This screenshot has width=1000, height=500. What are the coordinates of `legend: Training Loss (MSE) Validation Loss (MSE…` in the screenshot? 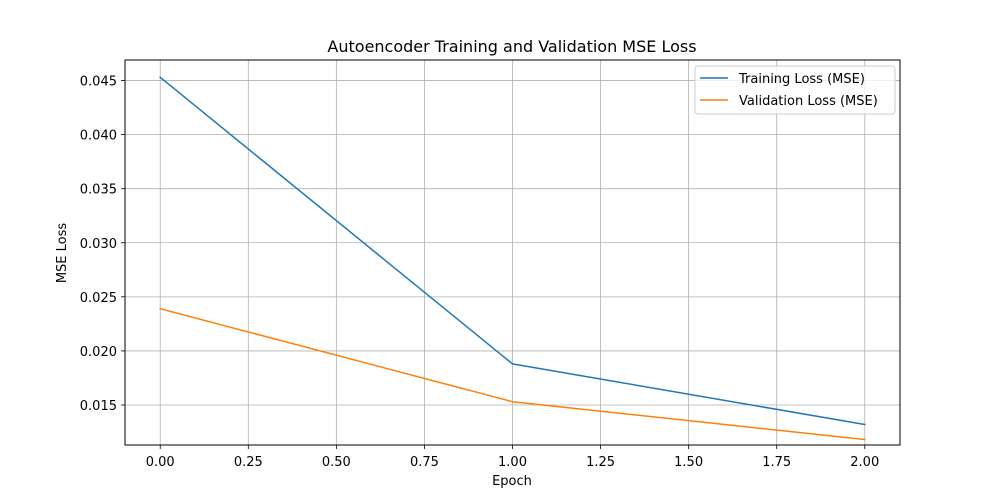 It's located at (795, 90).